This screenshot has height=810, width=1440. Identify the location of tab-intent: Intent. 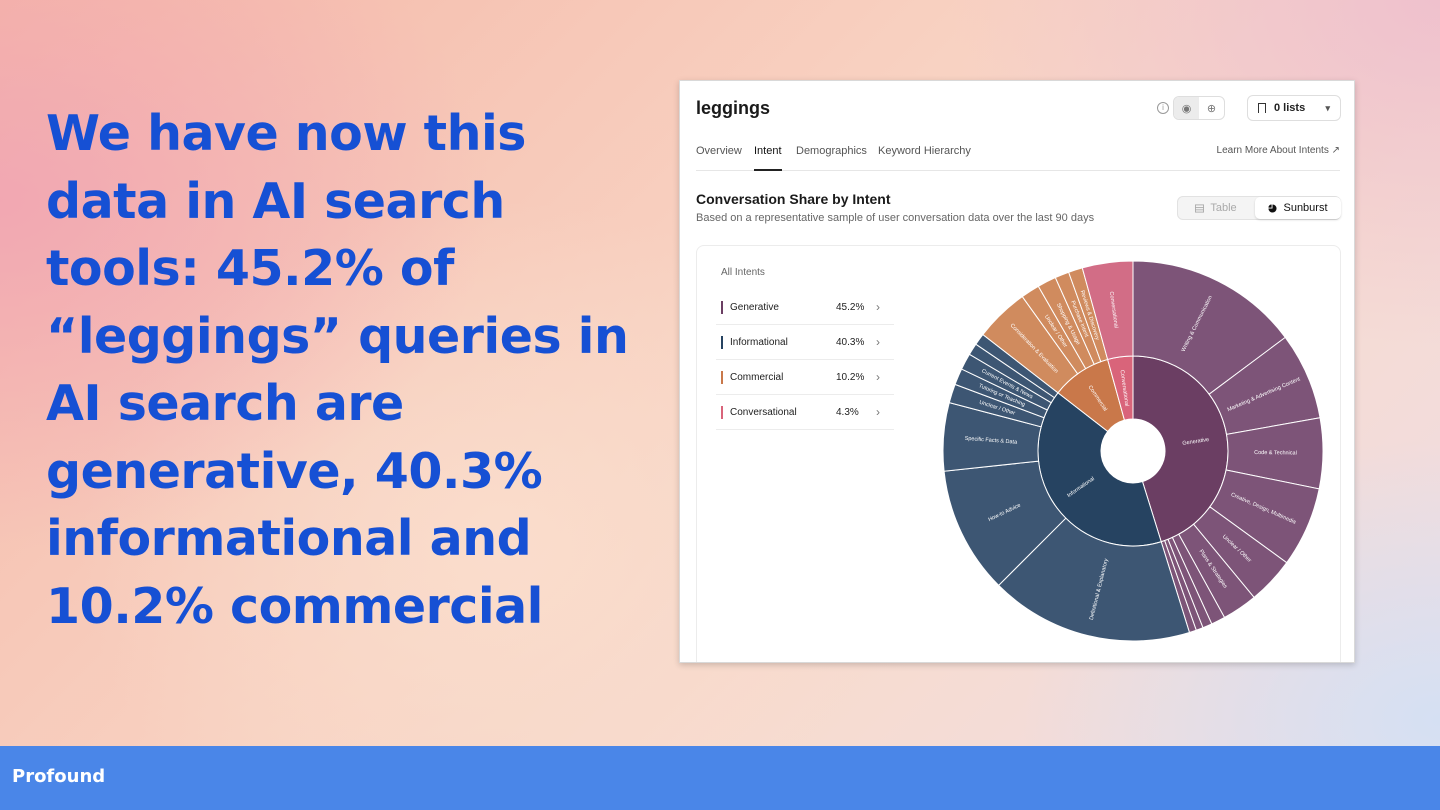
(768, 158).